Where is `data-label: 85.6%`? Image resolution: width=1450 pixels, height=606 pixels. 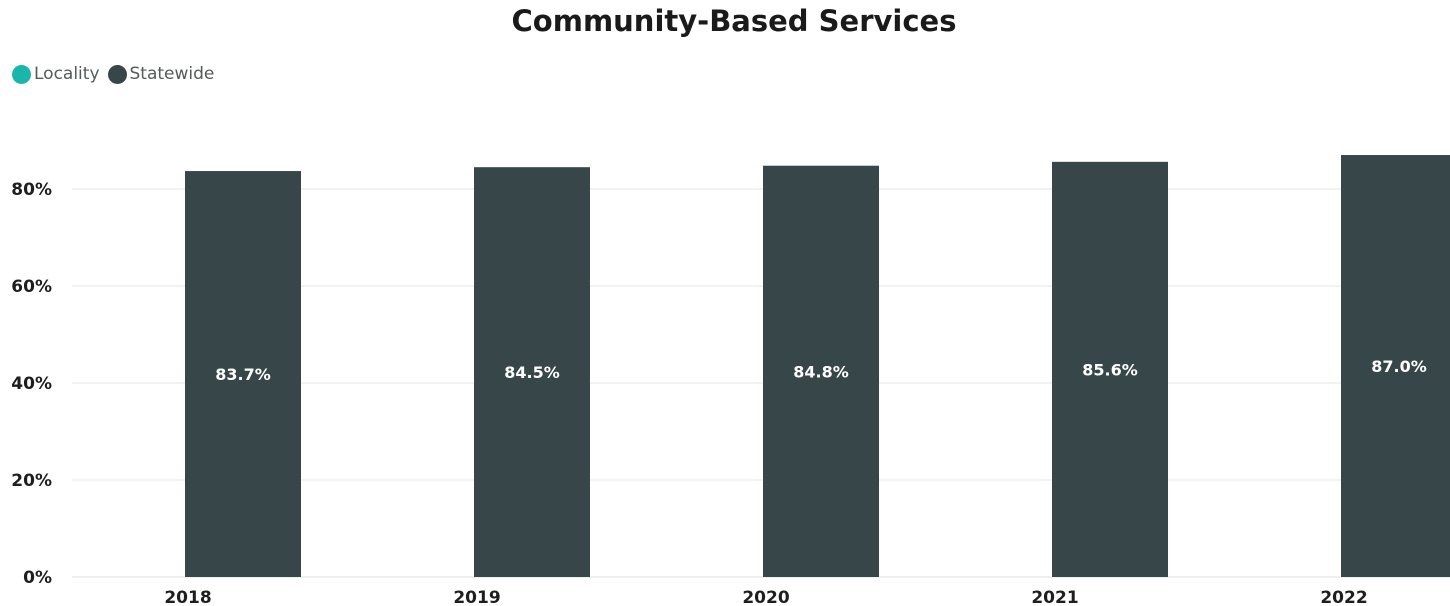 data-label: 85.6% is located at coordinates (1110, 369).